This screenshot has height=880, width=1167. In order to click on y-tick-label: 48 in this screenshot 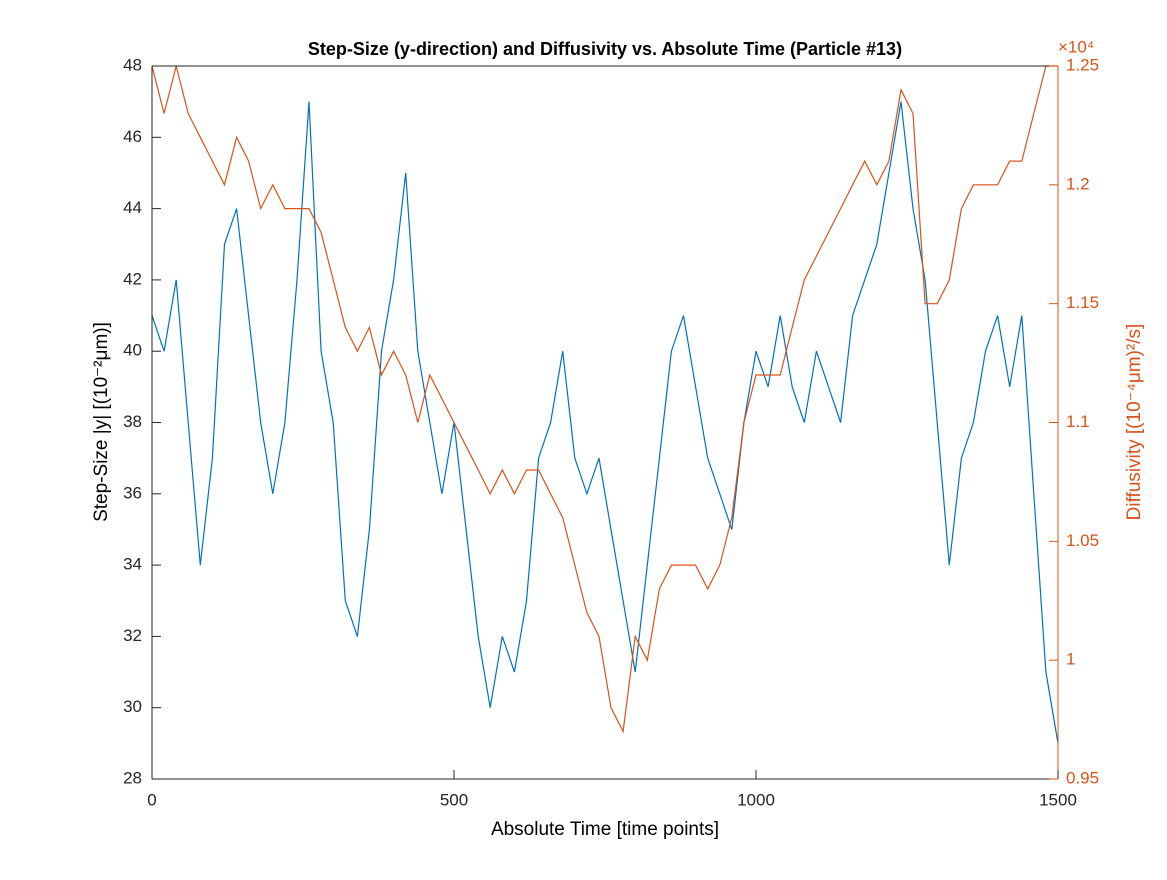, I will do `click(132, 64)`.